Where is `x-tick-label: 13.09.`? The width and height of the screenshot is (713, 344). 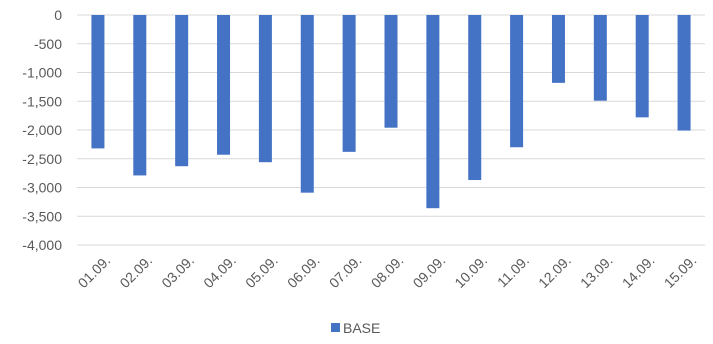
x-tick-label: 13.09. is located at coordinates (596, 271).